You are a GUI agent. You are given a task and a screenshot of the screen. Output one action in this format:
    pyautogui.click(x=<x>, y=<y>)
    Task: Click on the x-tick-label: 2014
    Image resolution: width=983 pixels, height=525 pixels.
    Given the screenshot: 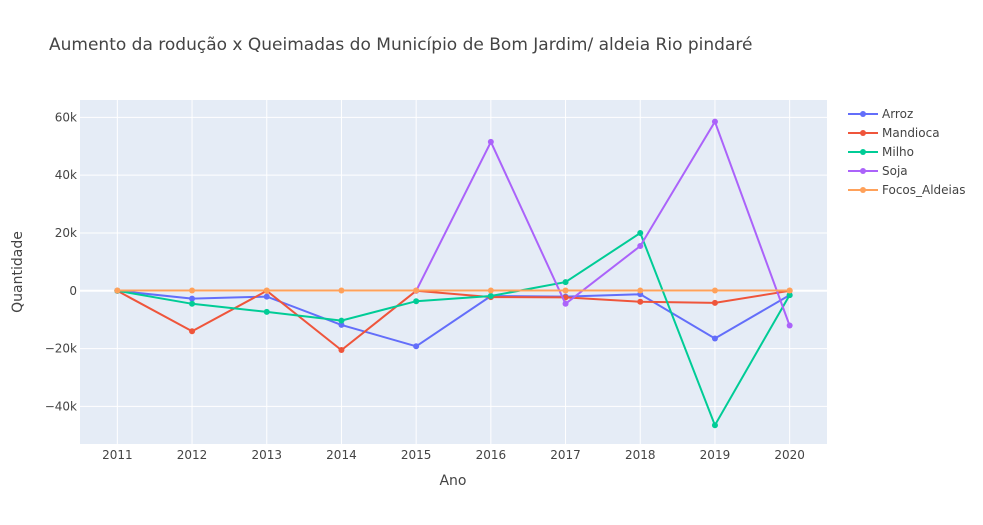 What is the action you would take?
    pyautogui.click(x=341, y=455)
    